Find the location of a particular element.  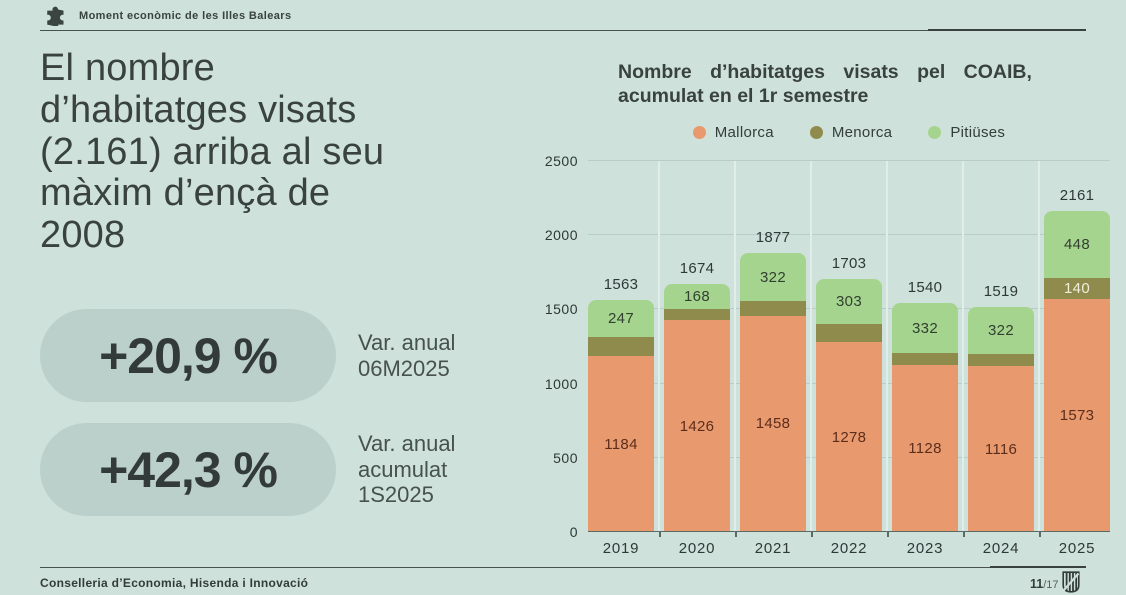

segment-mallorca-2020: 1426 is located at coordinates (697, 426).